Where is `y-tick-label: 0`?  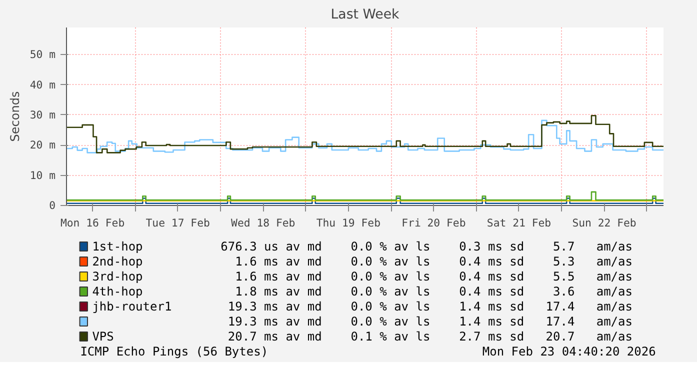
y-tick-label: 0 is located at coordinates (52, 205).